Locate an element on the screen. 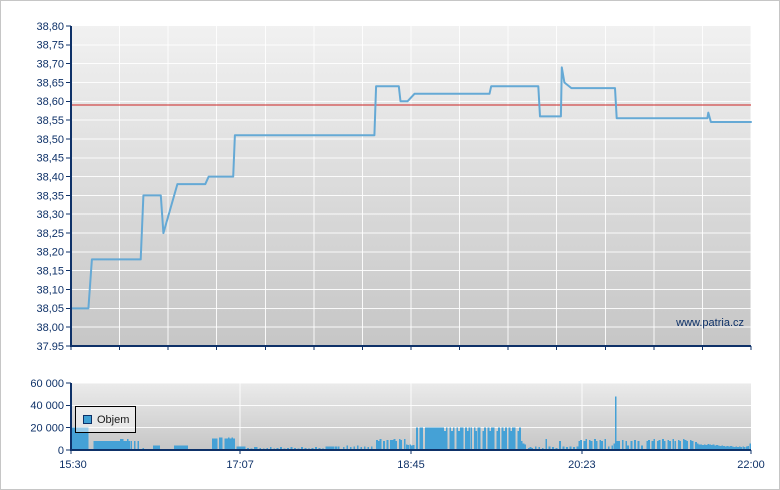 The height and width of the screenshot is (490, 780). volume-y-tick-label: 20 000 is located at coordinates (47, 429).